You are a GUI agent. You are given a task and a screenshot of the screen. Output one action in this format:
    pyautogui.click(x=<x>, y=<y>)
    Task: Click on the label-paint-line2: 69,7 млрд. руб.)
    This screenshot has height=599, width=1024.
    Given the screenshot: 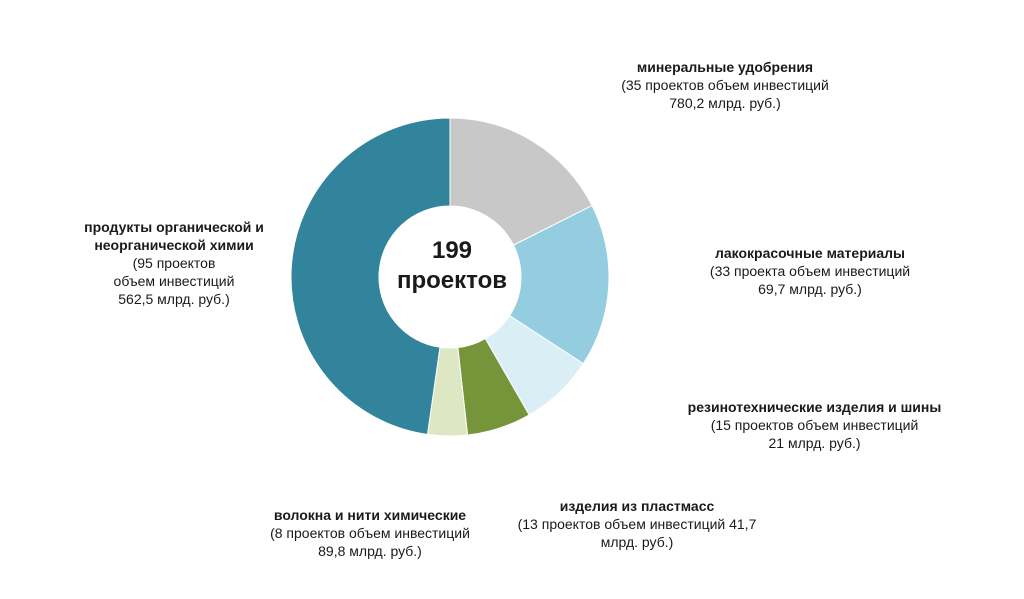 What is the action you would take?
    pyautogui.click(x=810, y=289)
    